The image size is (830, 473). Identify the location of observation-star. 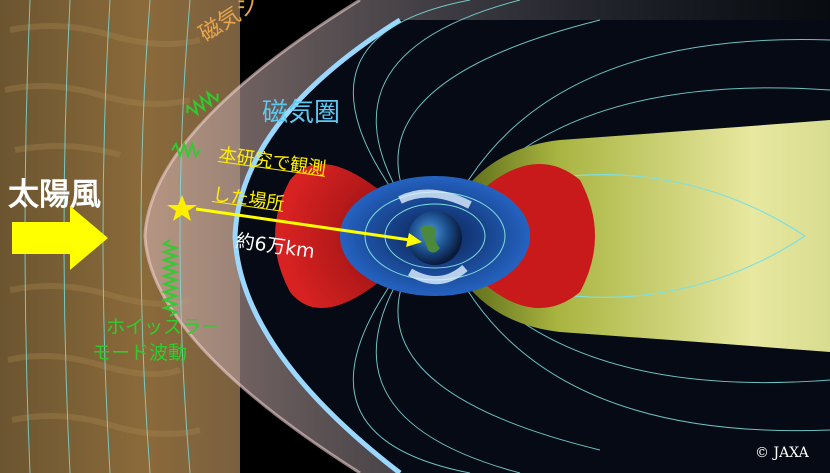
(182, 208).